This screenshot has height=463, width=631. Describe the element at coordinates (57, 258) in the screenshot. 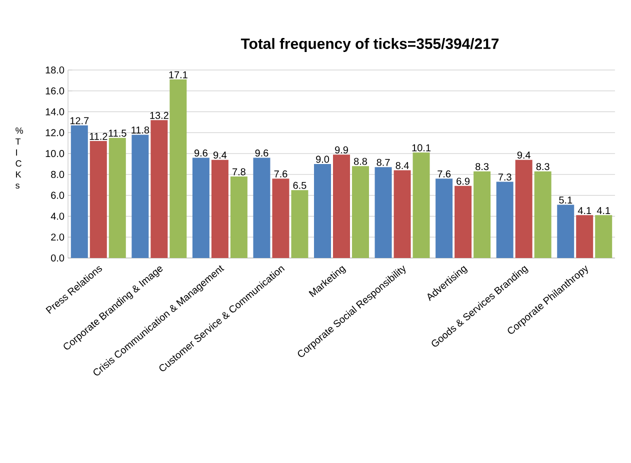

I see `y-tick-label: 0.0` at that location.